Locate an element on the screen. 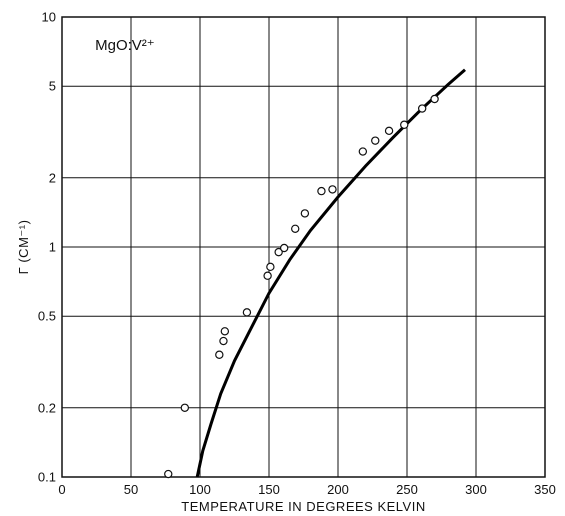 This screenshot has height=516, width=565. y-tick-labels: 0.1 0.2 0.5 1 2 5 10 is located at coordinates (47, 247).